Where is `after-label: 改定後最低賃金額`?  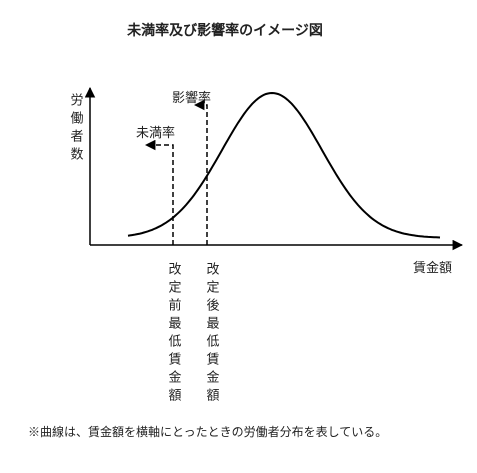 after-label: 改定後最低賃金額 is located at coordinates (212, 334).